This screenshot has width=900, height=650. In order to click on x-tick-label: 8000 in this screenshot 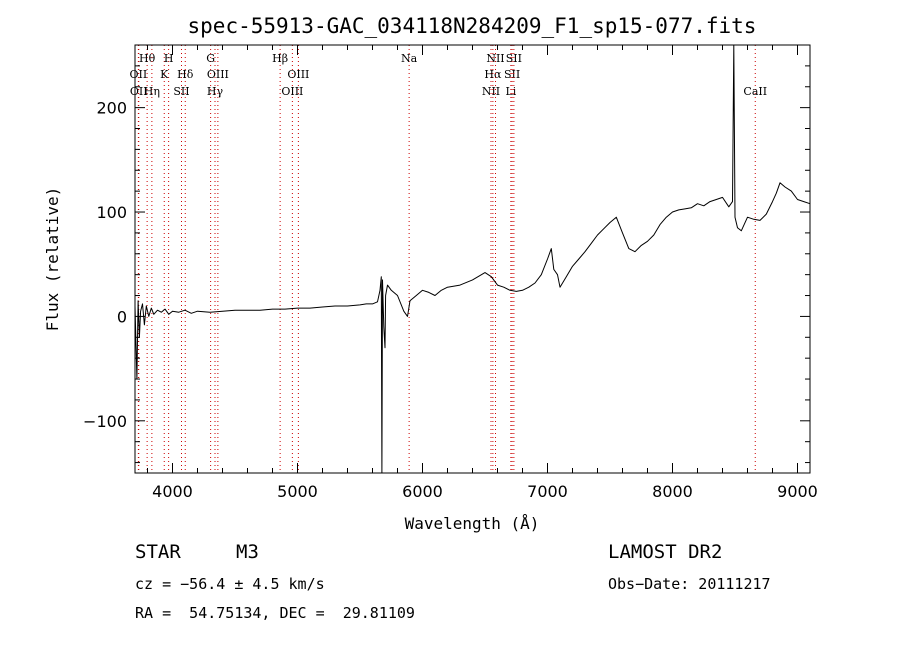, I will do `click(672, 491)`.